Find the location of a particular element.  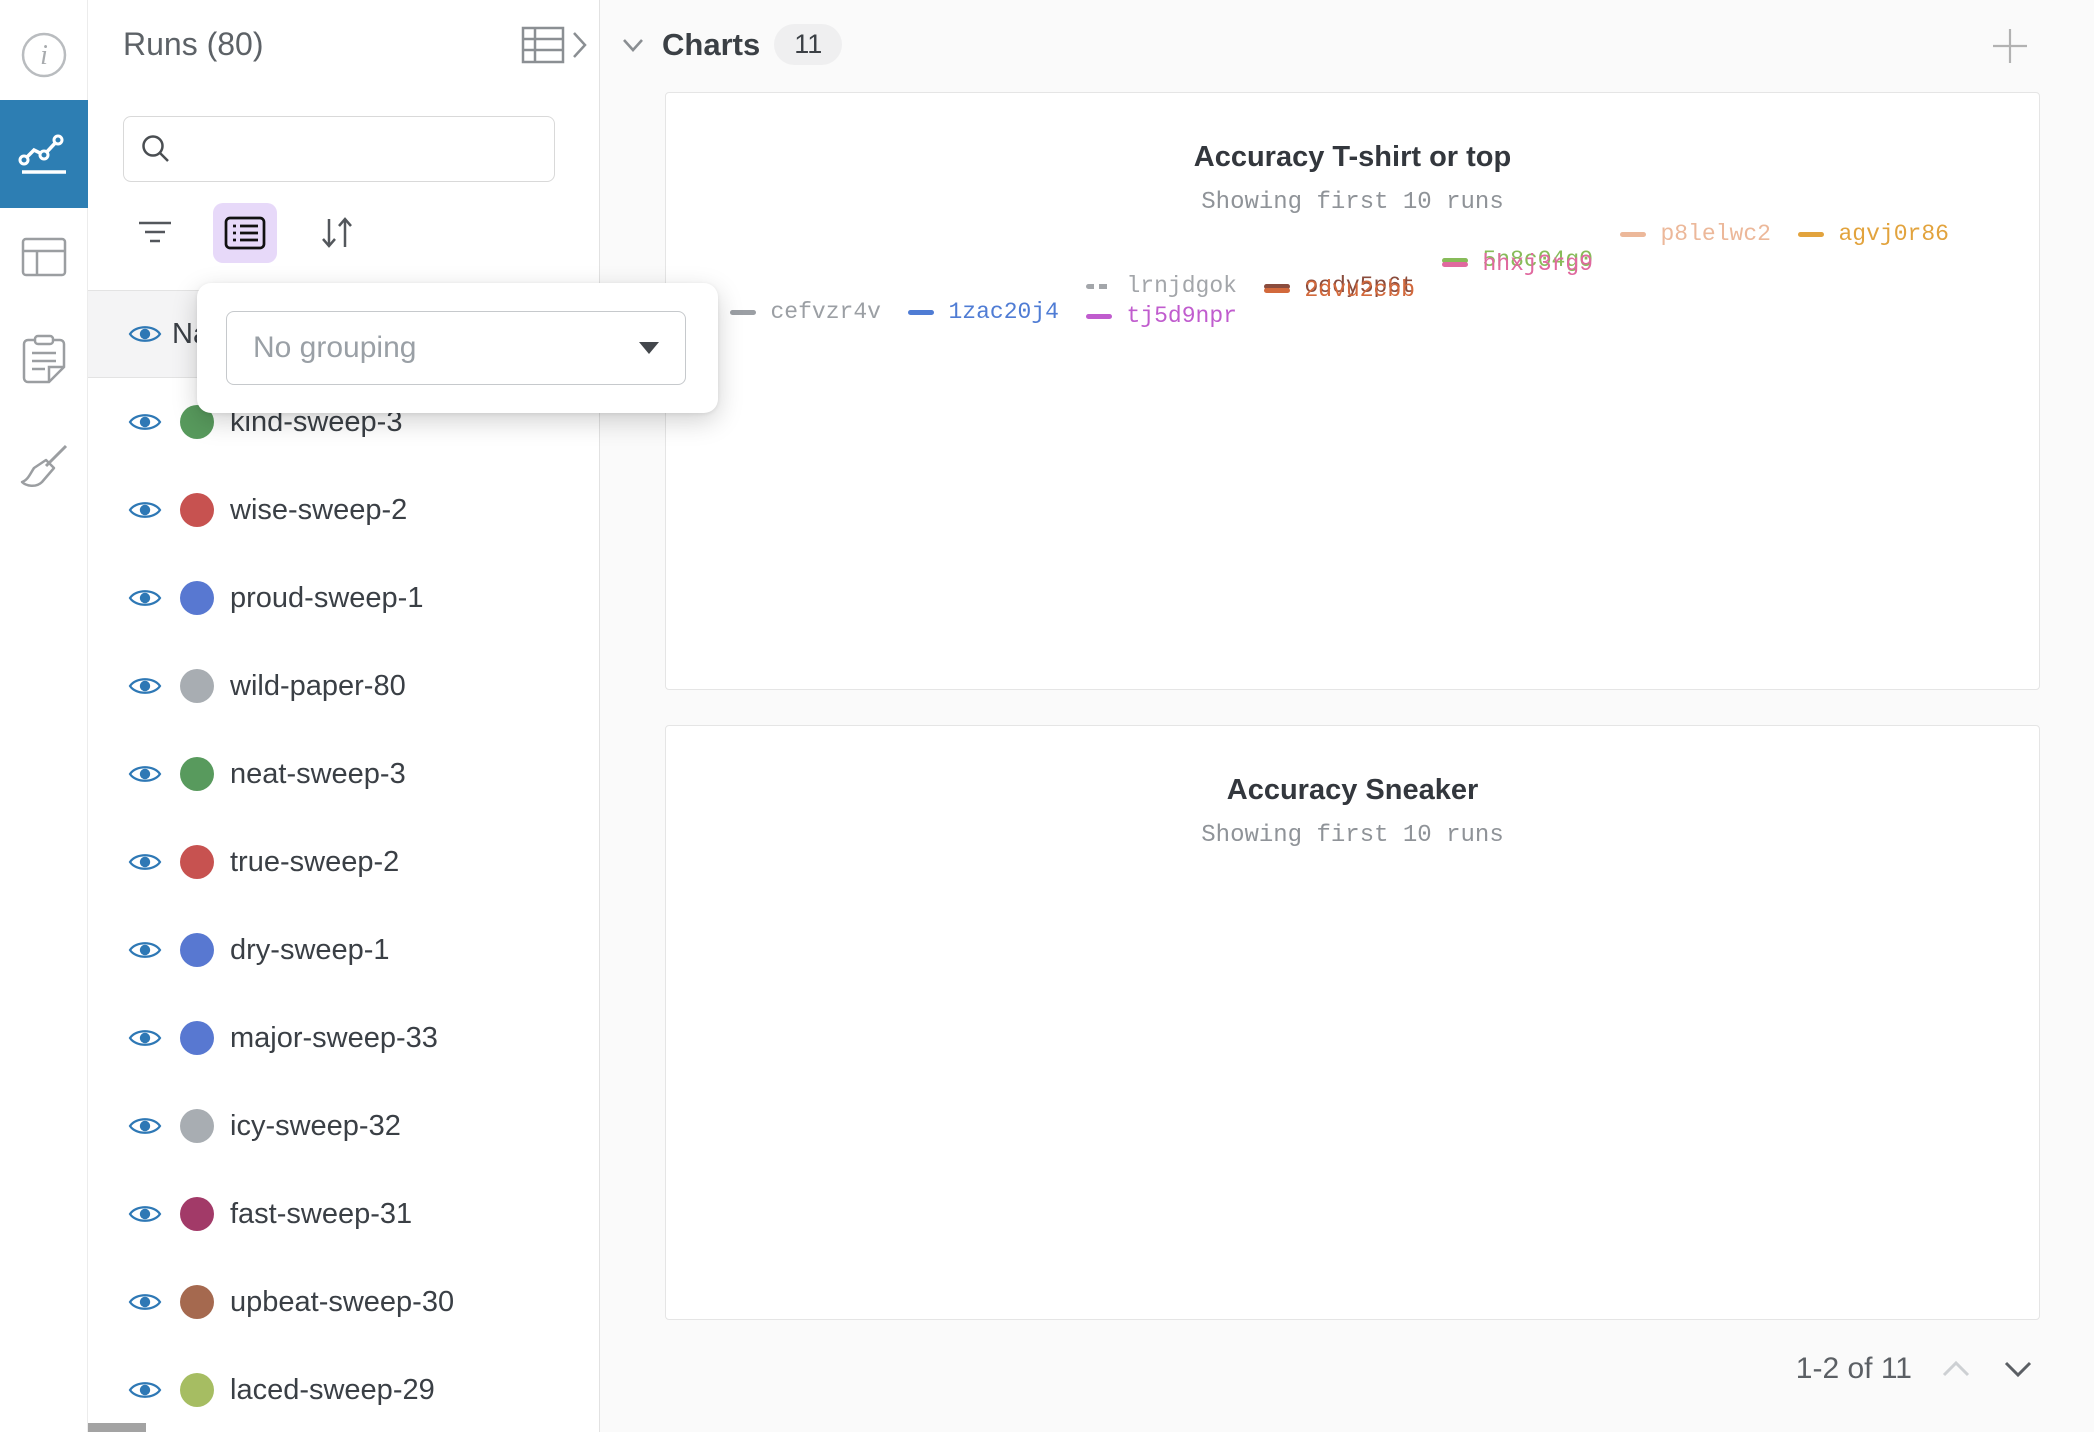

chart-title: Accuracy T-shirt or top is located at coordinates (1352, 157).